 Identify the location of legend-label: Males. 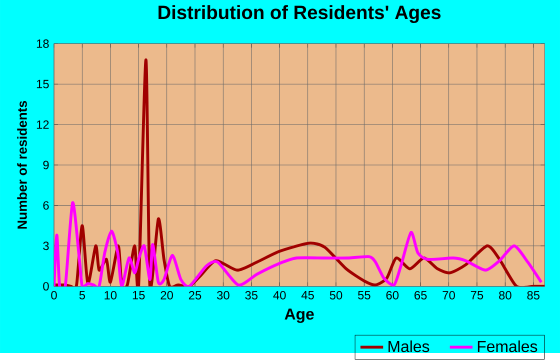
(409, 346).